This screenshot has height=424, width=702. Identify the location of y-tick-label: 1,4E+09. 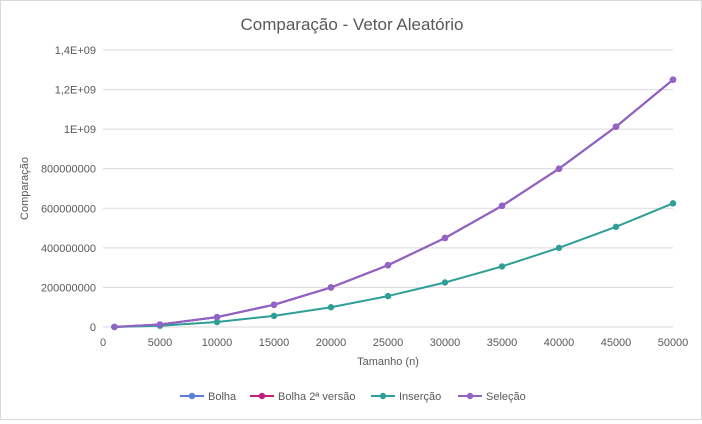
(75, 51).